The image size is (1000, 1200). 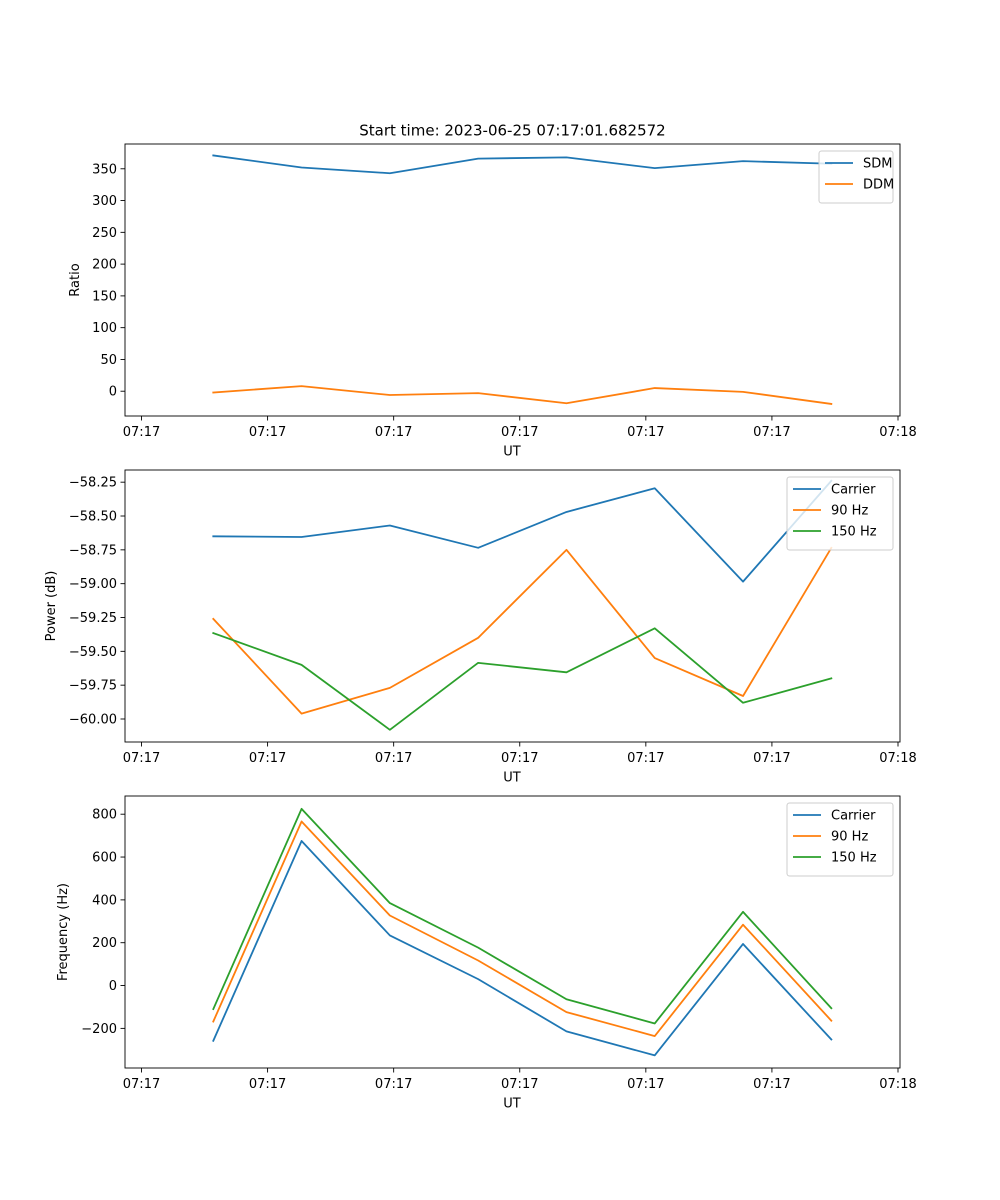 What do you see at coordinates (104, 815) in the screenshot?
I see `y-tick-label: 800` at bounding box center [104, 815].